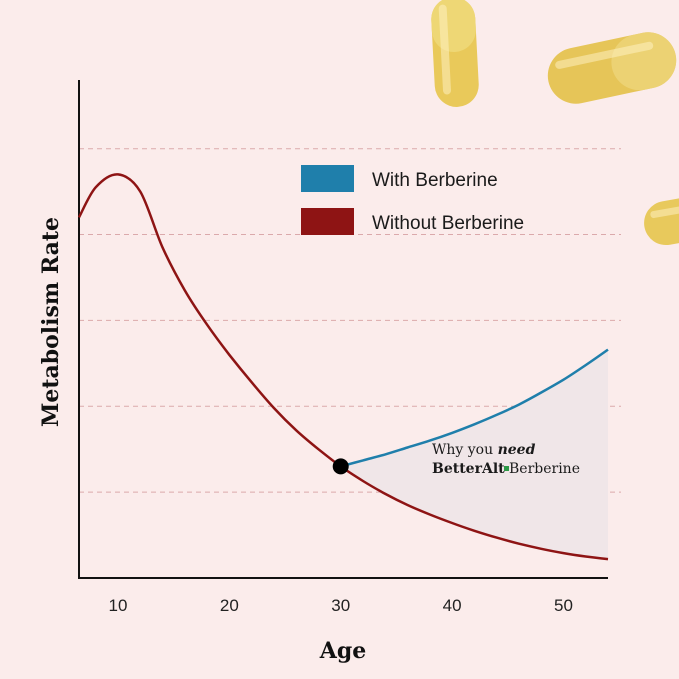 Image resolution: width=679 pixels, height=679 pixels. I want to click on legend-label-with-berberine: With Berberine, so click(435, 180).